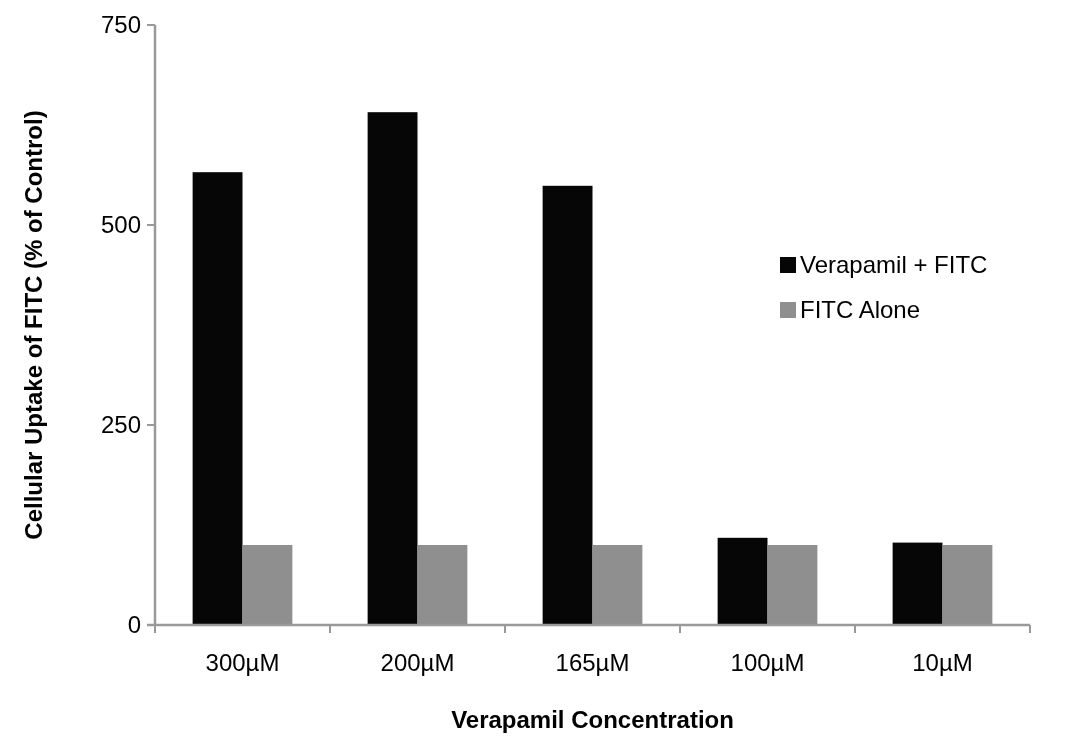 This screenshot has width=1065, height=742. I want to click on y-tick-label: 750, so click(120, 25).